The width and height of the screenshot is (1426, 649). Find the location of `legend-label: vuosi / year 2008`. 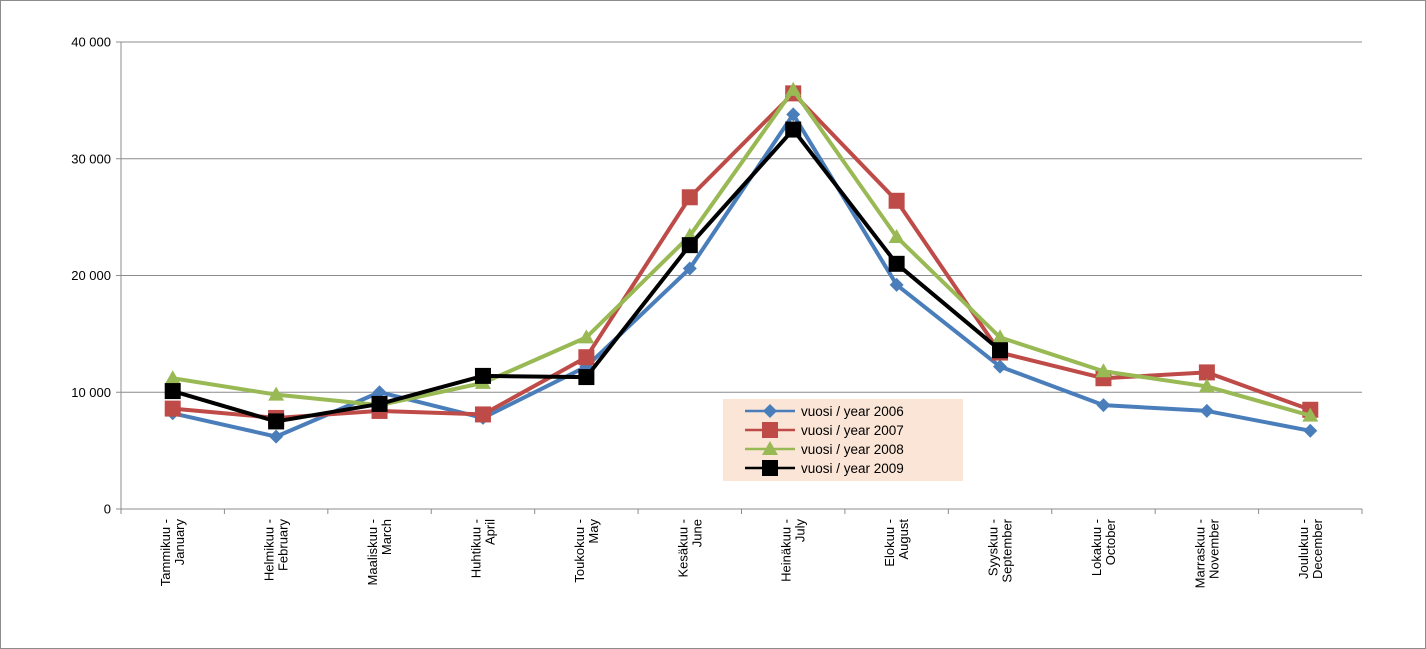

legend-label: vuosi / year 2008 is located at coordinates (852, 449).